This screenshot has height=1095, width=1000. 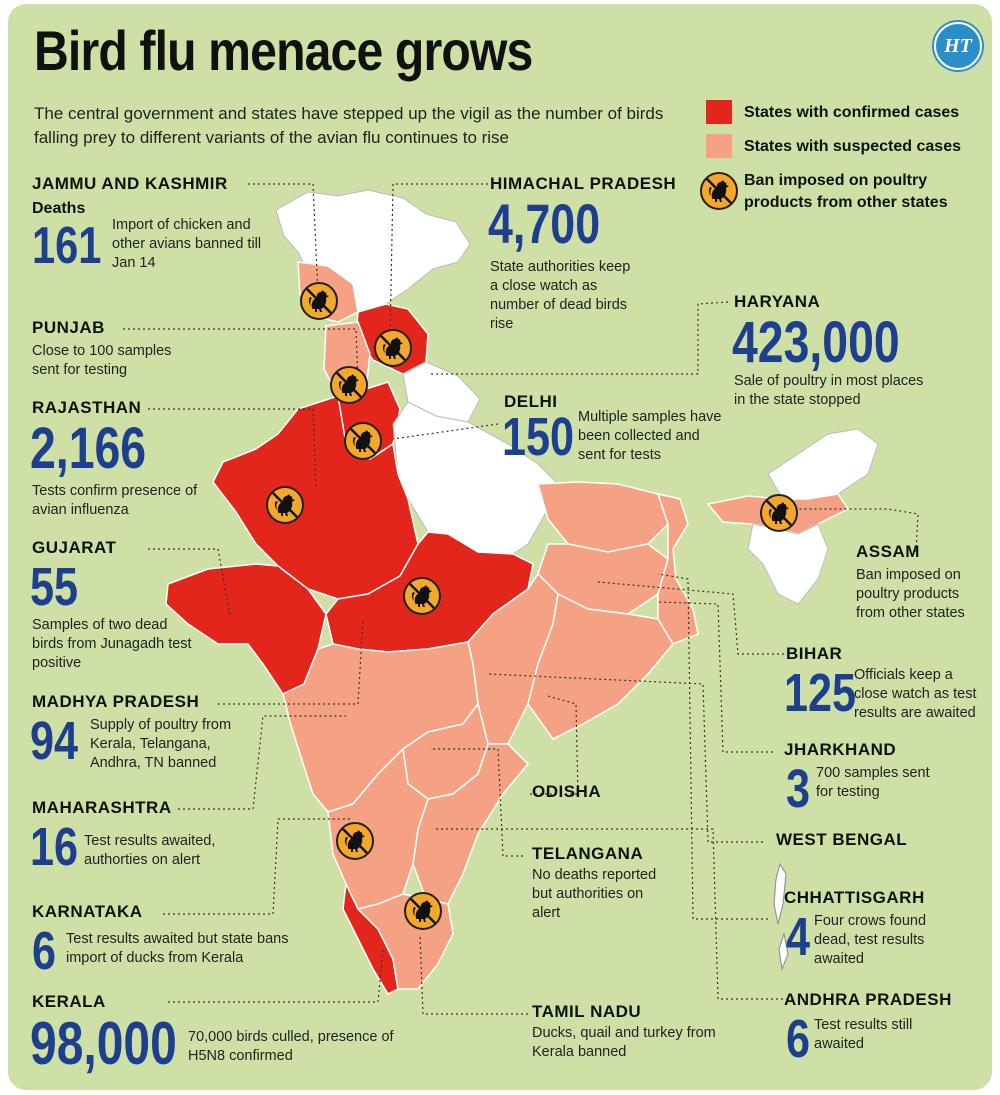 I want to click on ban-badge-mp, so click(x=422, y=596).